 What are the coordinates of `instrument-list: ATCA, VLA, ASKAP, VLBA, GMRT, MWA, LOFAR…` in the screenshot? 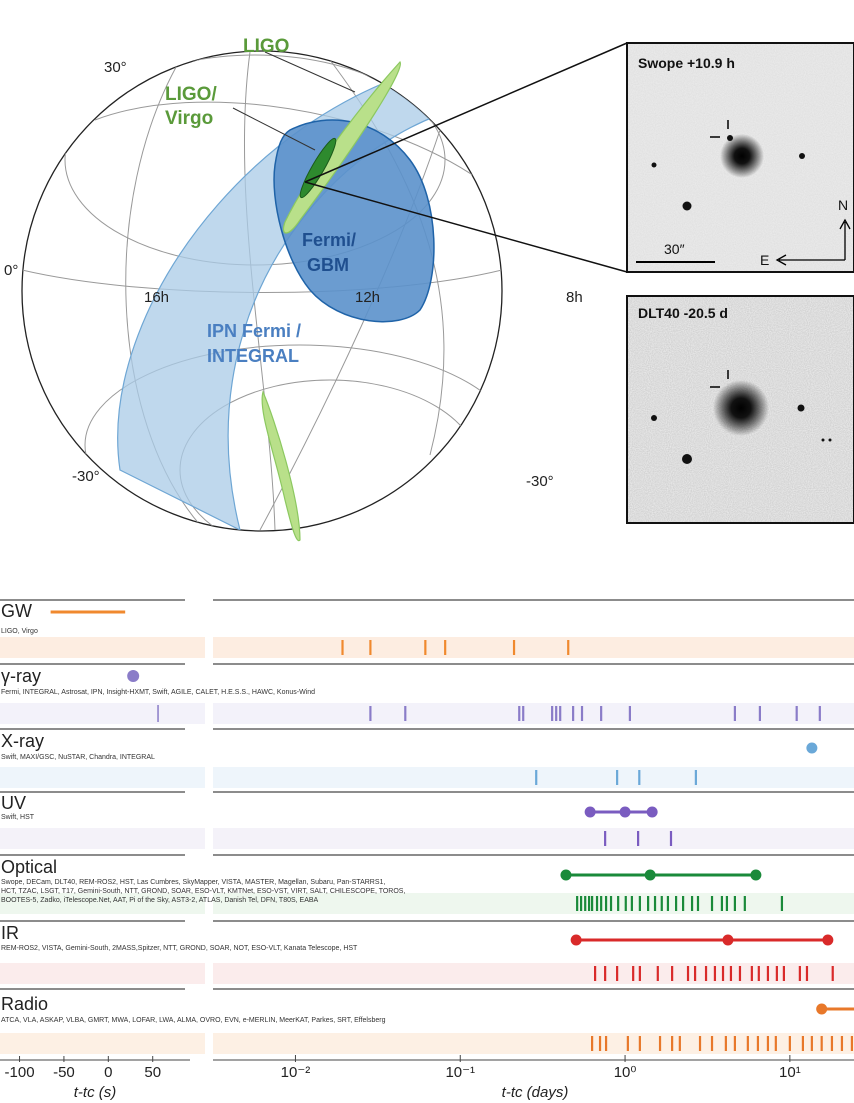 It's located at (193, 1020).